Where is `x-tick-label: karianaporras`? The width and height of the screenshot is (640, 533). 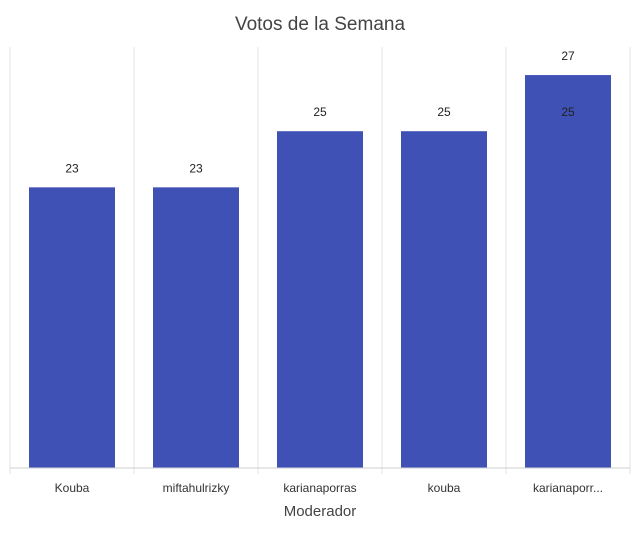 x-tick-label: karianaporras is located at coordinates (319, 488).